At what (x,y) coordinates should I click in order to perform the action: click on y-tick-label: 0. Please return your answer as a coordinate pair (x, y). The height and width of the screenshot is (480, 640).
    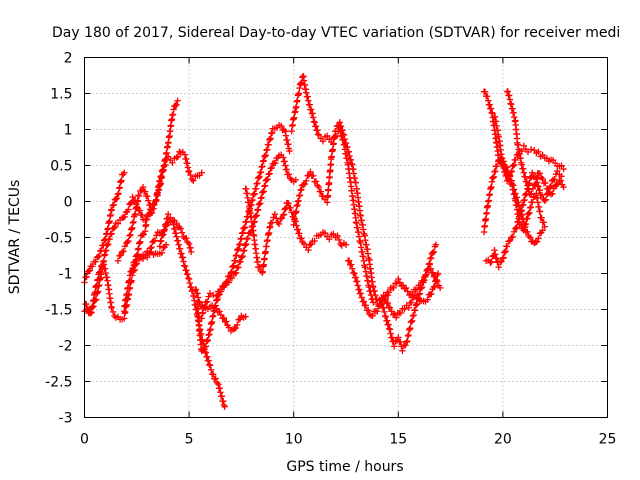
    Looking at the image, I should click on (68, 203).